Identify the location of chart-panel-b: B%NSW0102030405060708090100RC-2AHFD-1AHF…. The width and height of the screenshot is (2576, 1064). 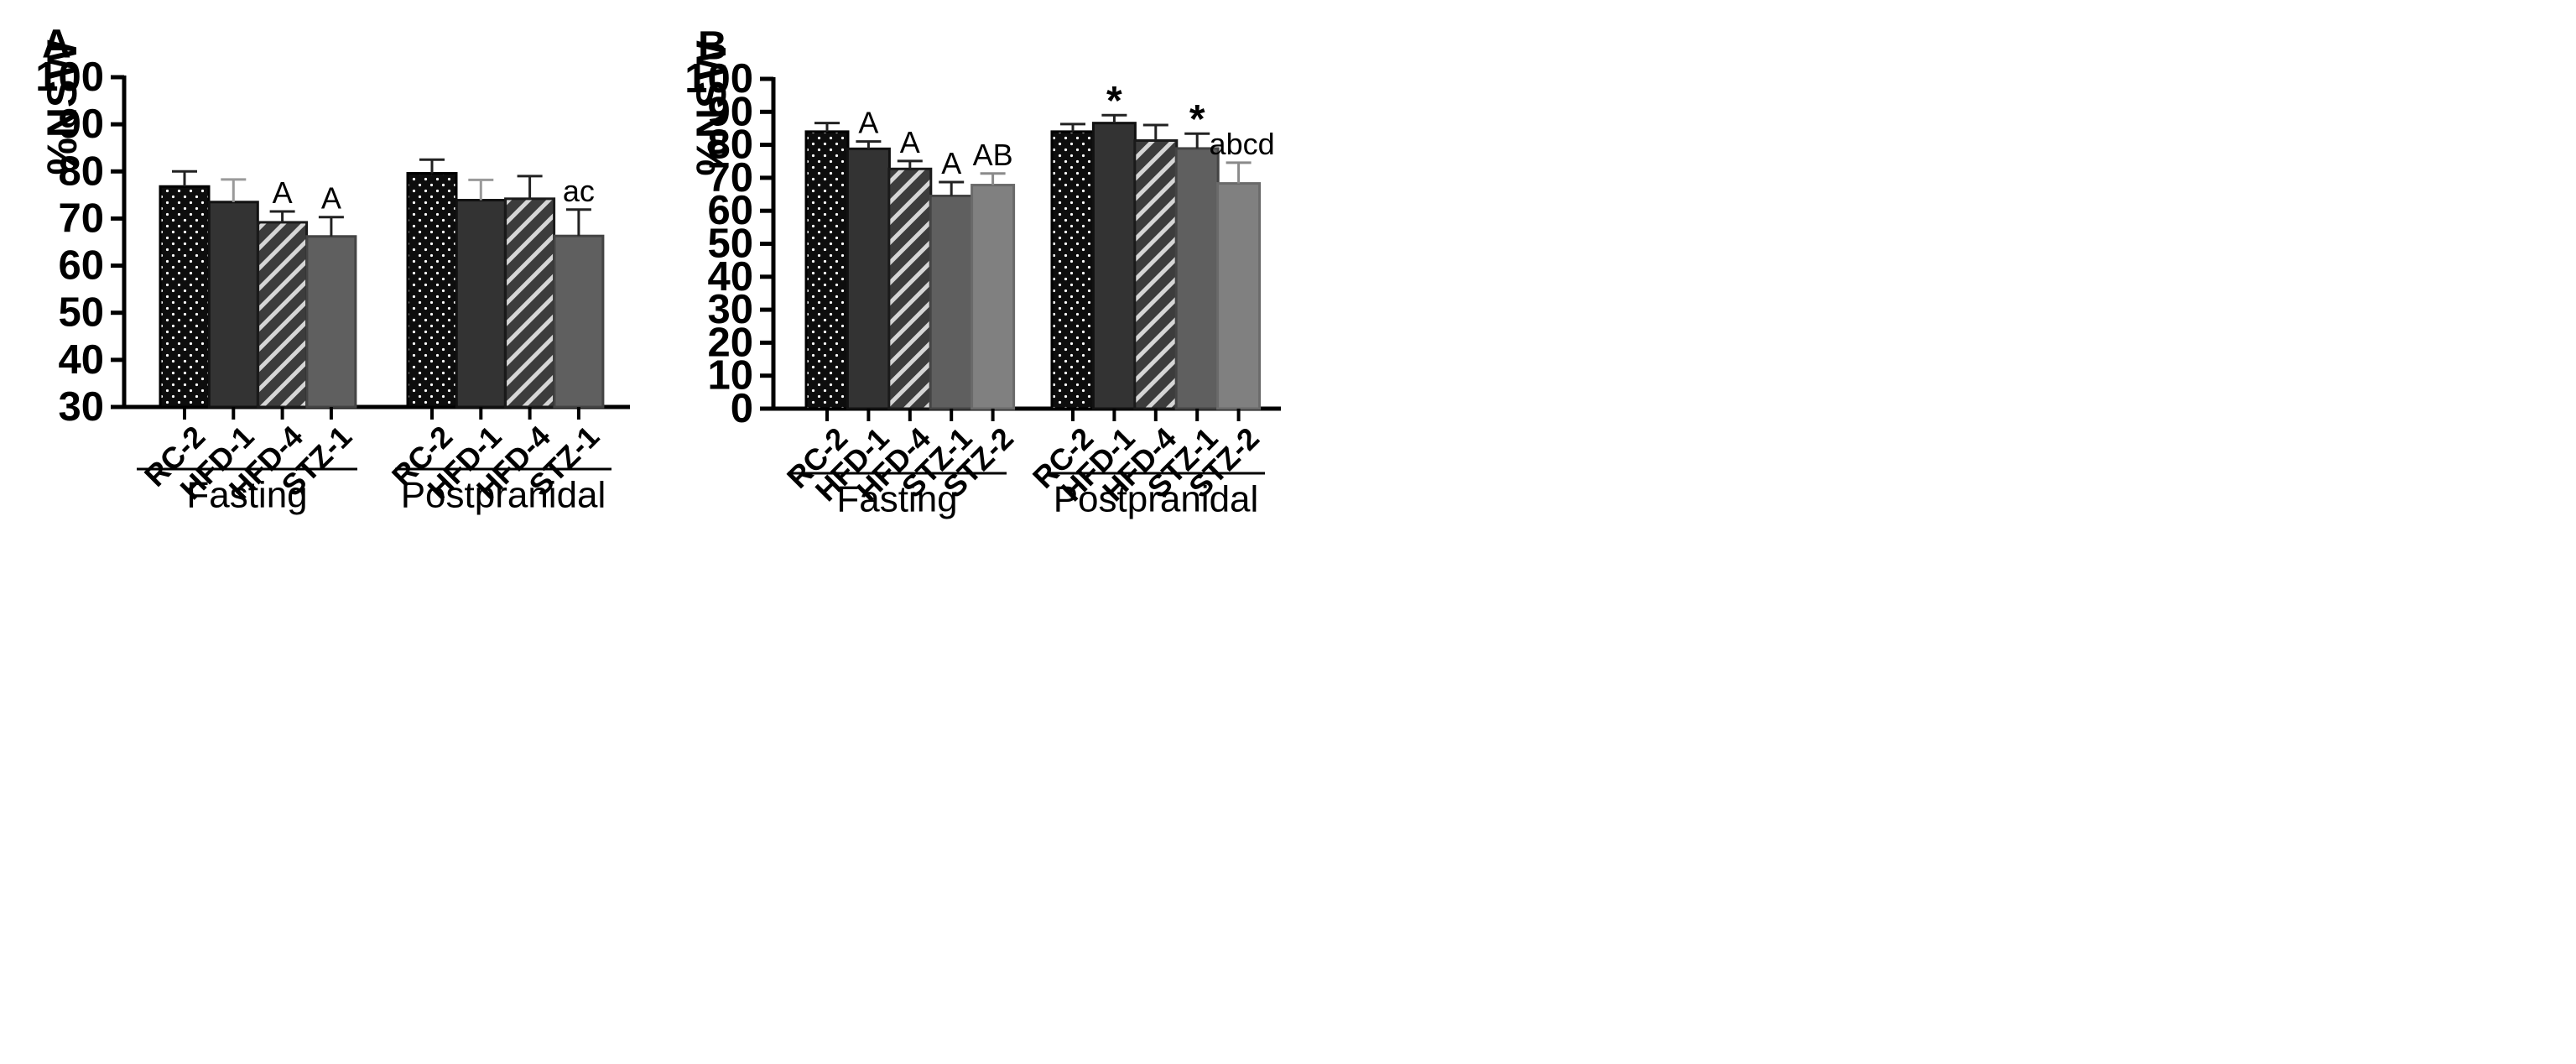
(982, 272).